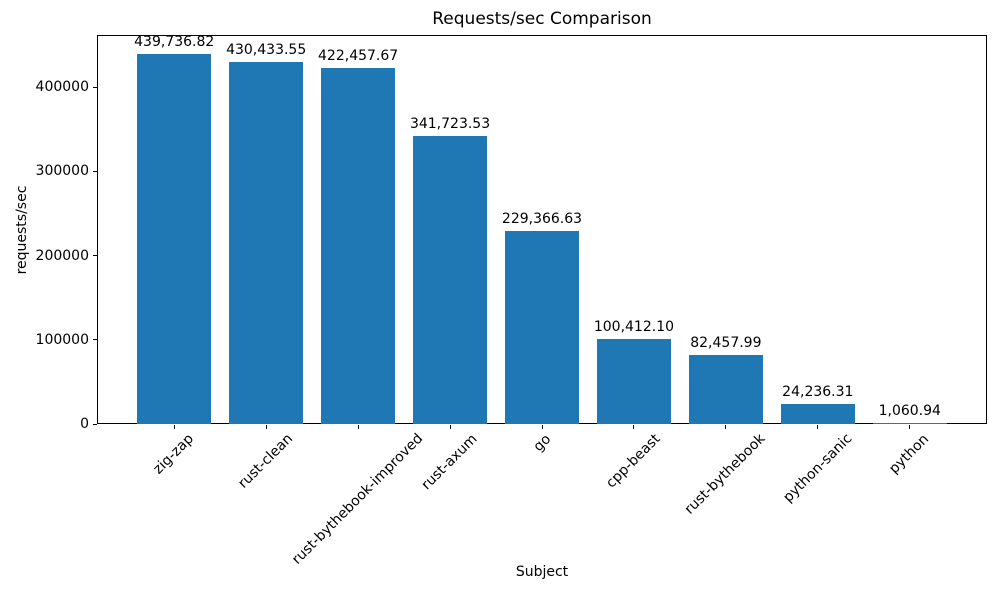  Describe the element at coordinates (542, 442) in the screenshot. I see `x-tick-label-go: go` at that location.